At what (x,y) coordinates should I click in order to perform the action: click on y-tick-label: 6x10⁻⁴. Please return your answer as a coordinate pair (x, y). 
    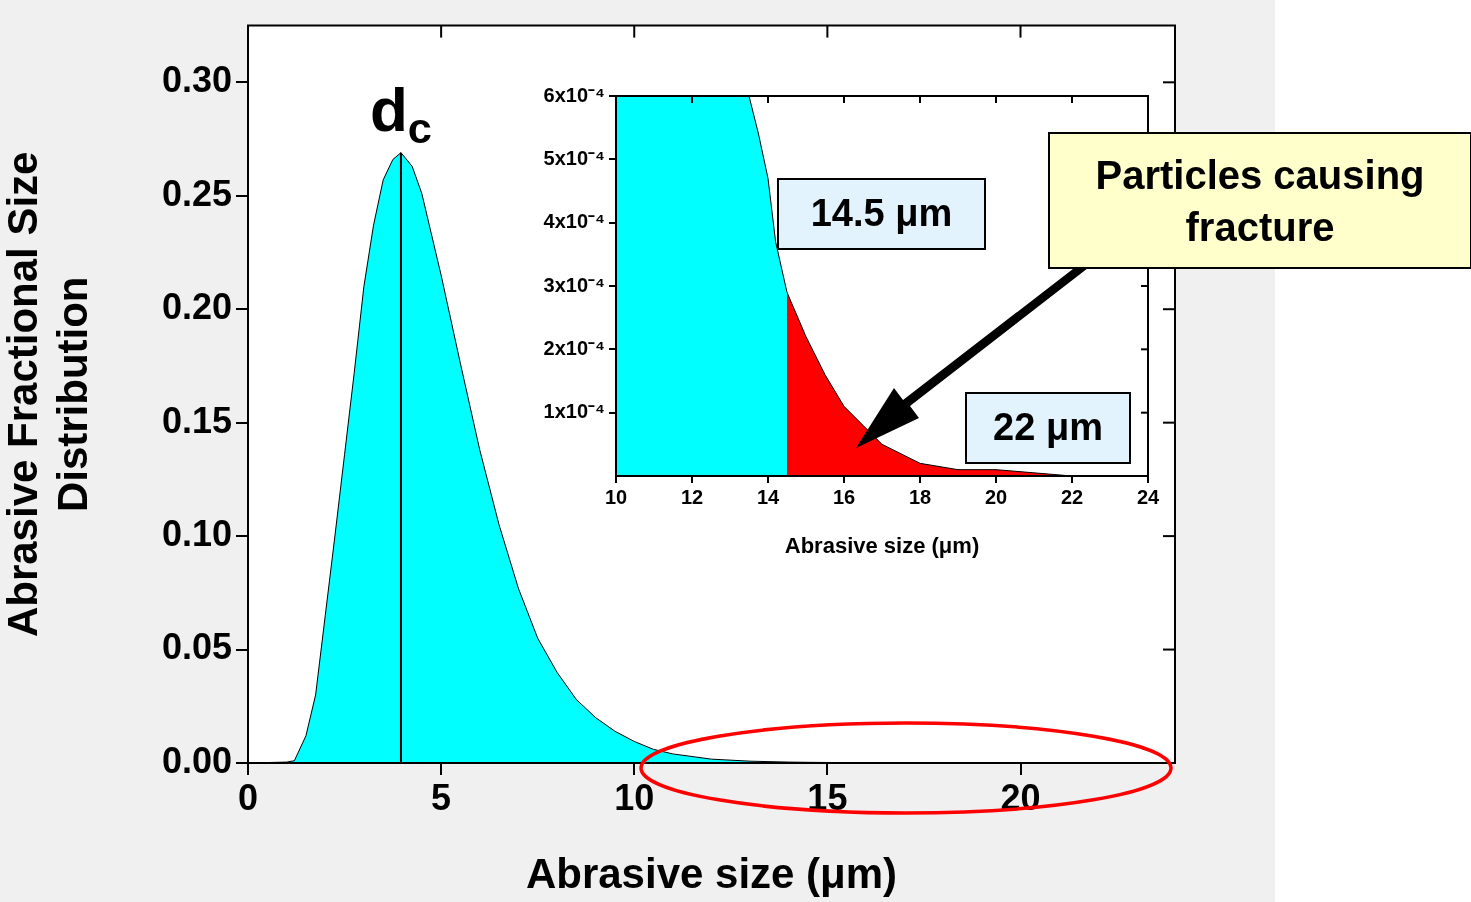
    Looking at the image, I should click on (574, 94).